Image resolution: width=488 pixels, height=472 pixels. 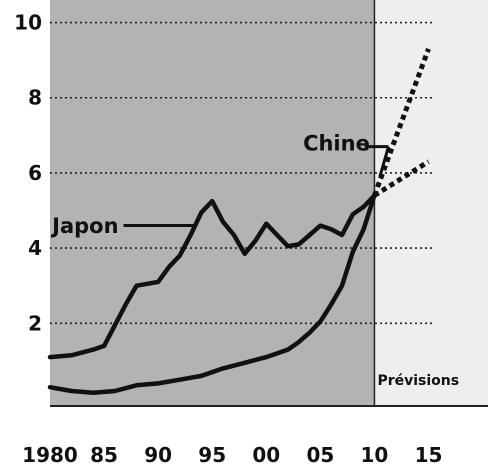 What do you see at coordinates (418, 381) in the screenshot?
I see `forecast-label: Prévisions` at bounding box center [418, 381].